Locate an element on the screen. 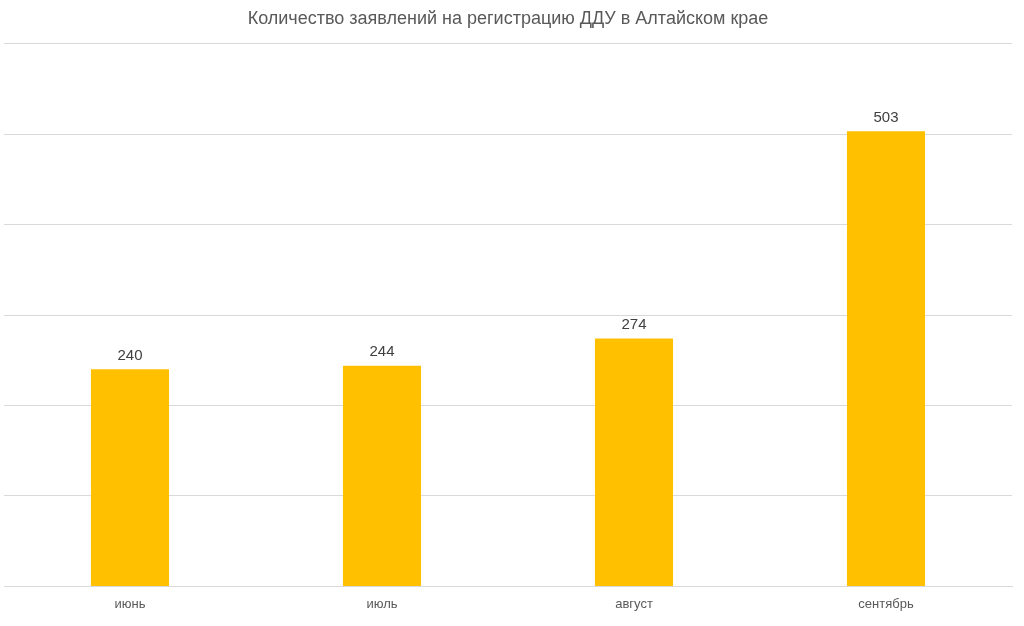 Image resolution: width=1024 pixels, height=626 pixels. x-tick-label: сентябрь is located at coordinates (886, 603).